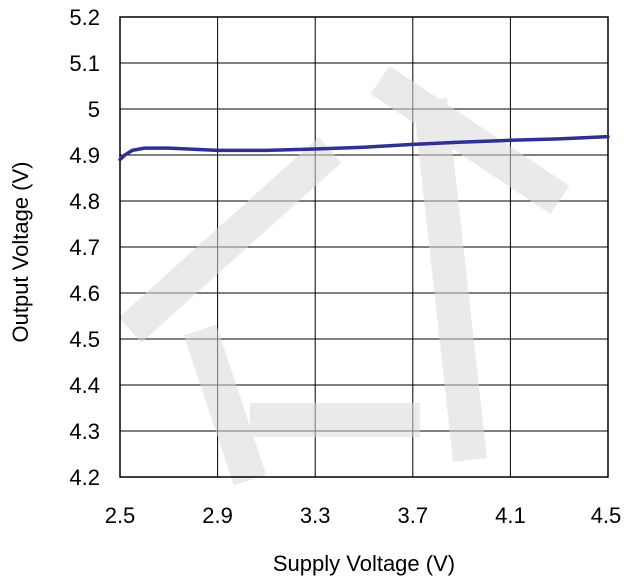  Describe the element at coordinates (363, 515) in the screenshot. I see `x-tick-labels: 2.5 2.9 3.3 3.7 4.1 4.5` at that location.